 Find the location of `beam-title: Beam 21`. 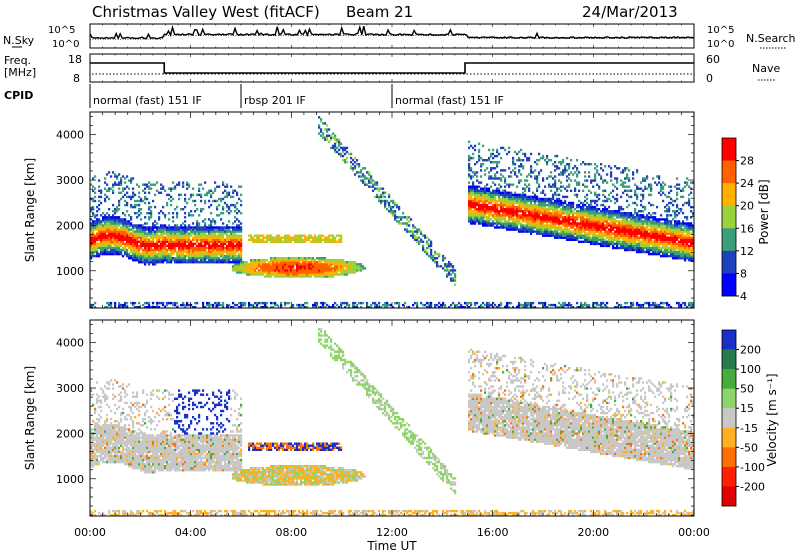

beam-title: Beam 21 is located at coordinates (379, 12).